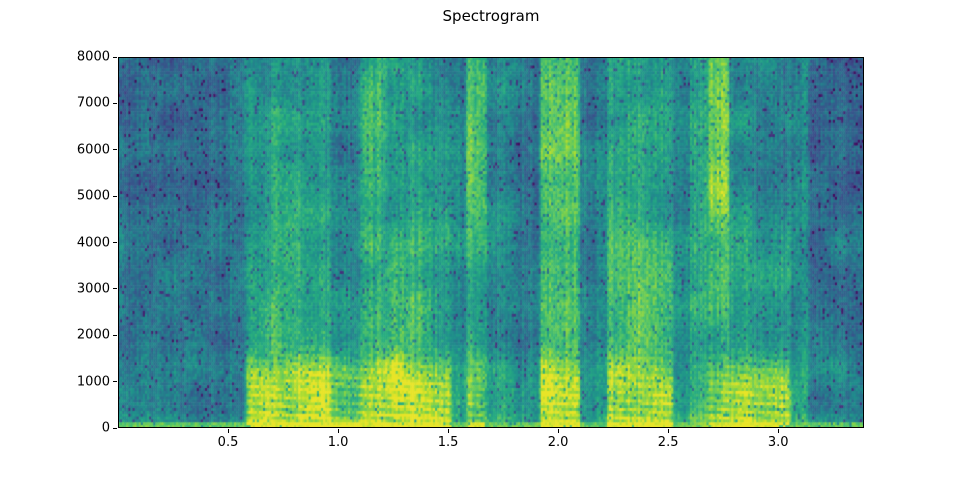 Image resolution: width=960 pixels, height=480 pixels. What do you see at coordinates (668, 442) in the screenshot?
I see `x-tick-label: 2.5` at bounding box center [668, 442].